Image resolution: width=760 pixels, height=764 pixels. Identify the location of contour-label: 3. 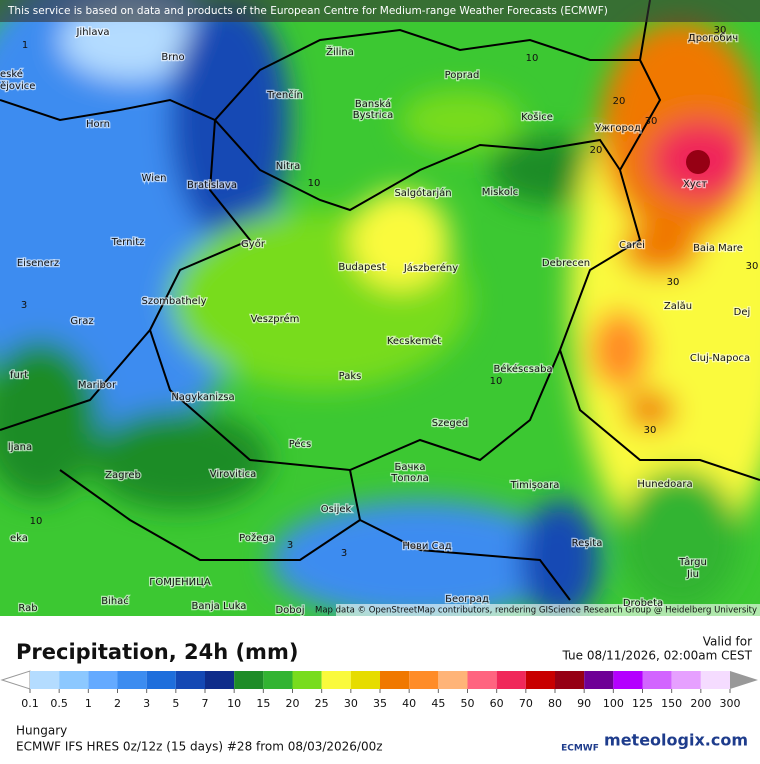
(344, 553).